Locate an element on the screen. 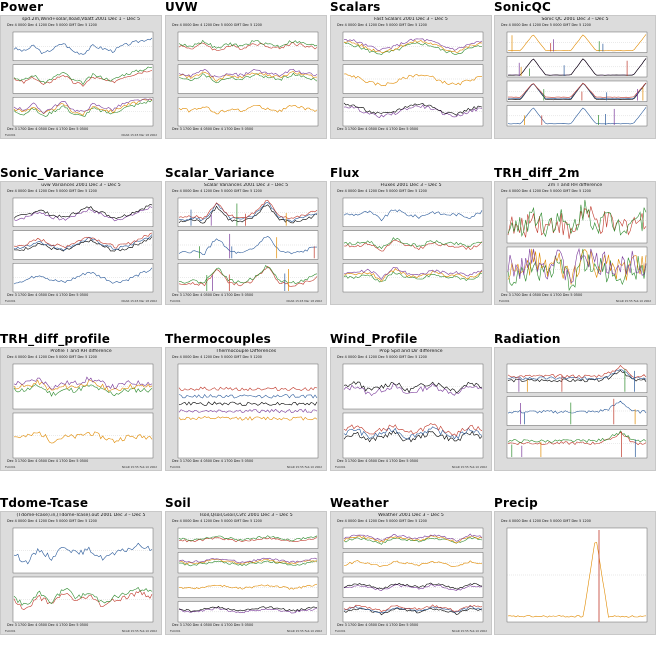 The image size is (656, 662). plot-title: Fast Scalars 2001 Dec 3 – Dec 5 is located at coordinates (411, 19).